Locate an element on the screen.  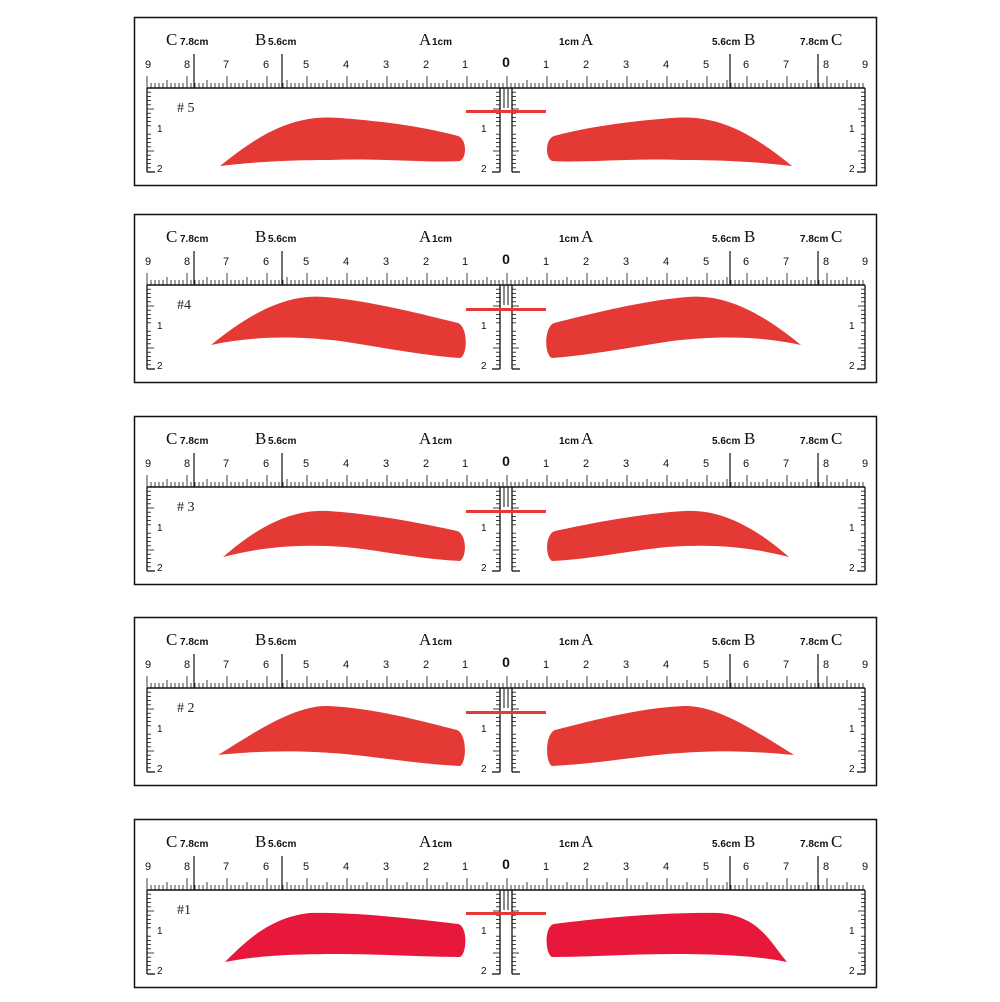
card-frame is located at coordinates (505, 500).